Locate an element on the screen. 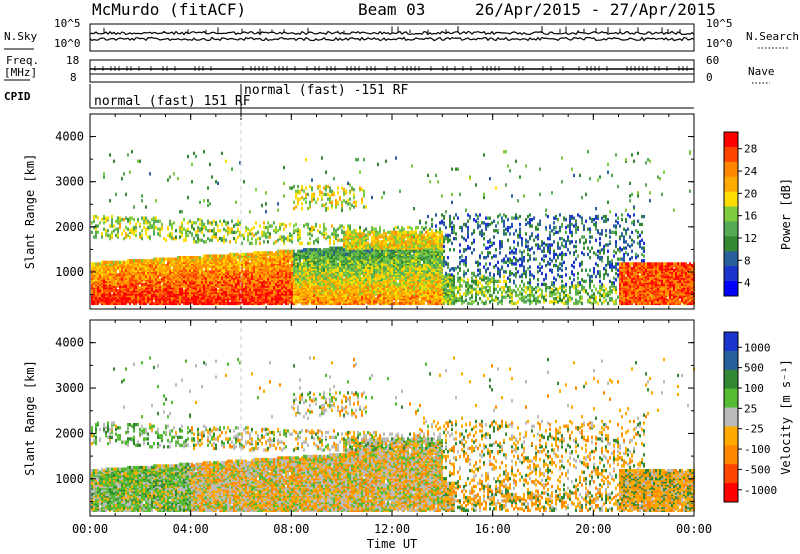 This screenshot has width=800, height=554. freq-unit-label: [MHz] is located at coordinates (21, 72).